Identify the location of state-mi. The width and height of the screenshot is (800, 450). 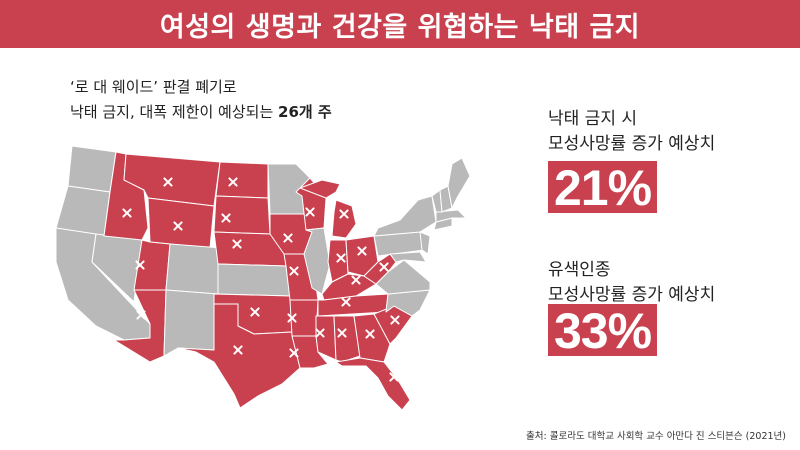
(344, 219).